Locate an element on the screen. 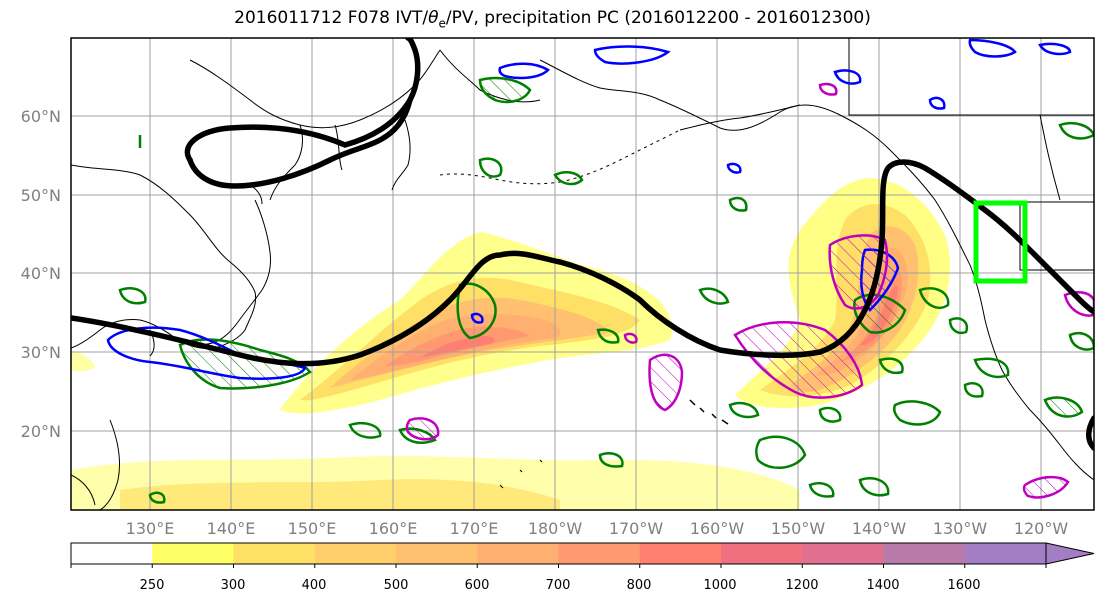  lon-label: 170°E is located at coordinates (474, 528).